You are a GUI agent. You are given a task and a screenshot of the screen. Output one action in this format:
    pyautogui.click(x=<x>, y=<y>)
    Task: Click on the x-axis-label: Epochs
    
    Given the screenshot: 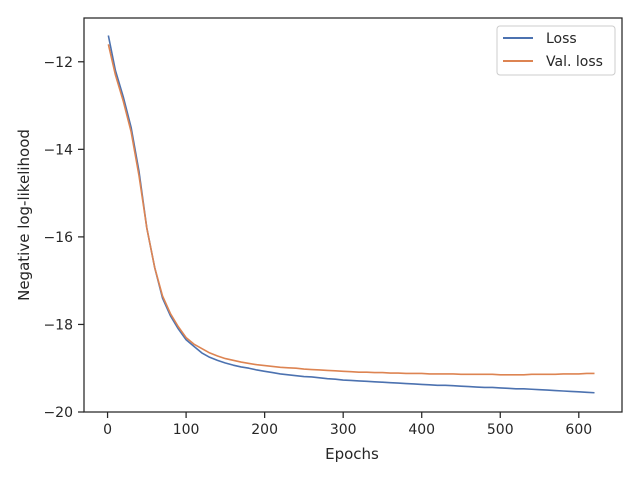 What is the action you would take?
    pyautogui.click(x=352, y=454)
    